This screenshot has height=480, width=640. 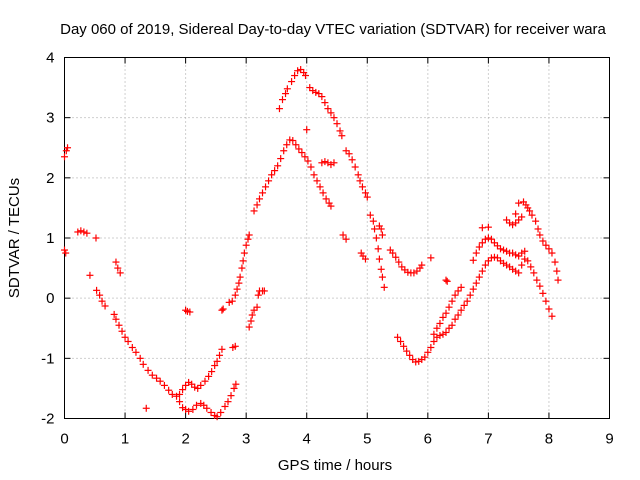 What do you see at coordinates (50, 238) in the screenshot?
I see `y-tick-label: 1` at bounding box center [50, 238].